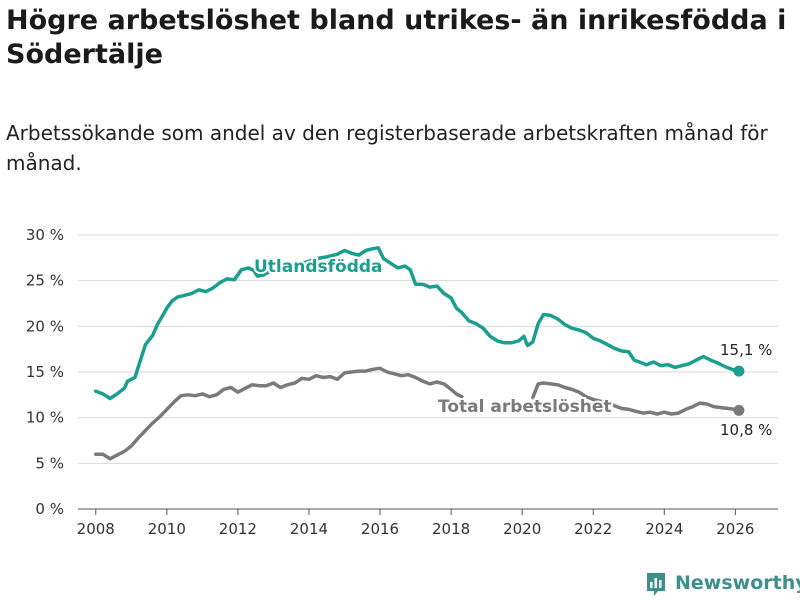 The width and height of the screenshot is (800, 601). What do you see at coordinates (318, 267) in the screenshot?
I see `series-label-utlandsfodda: Utlandsfödda` at bounding box center [318, 267].